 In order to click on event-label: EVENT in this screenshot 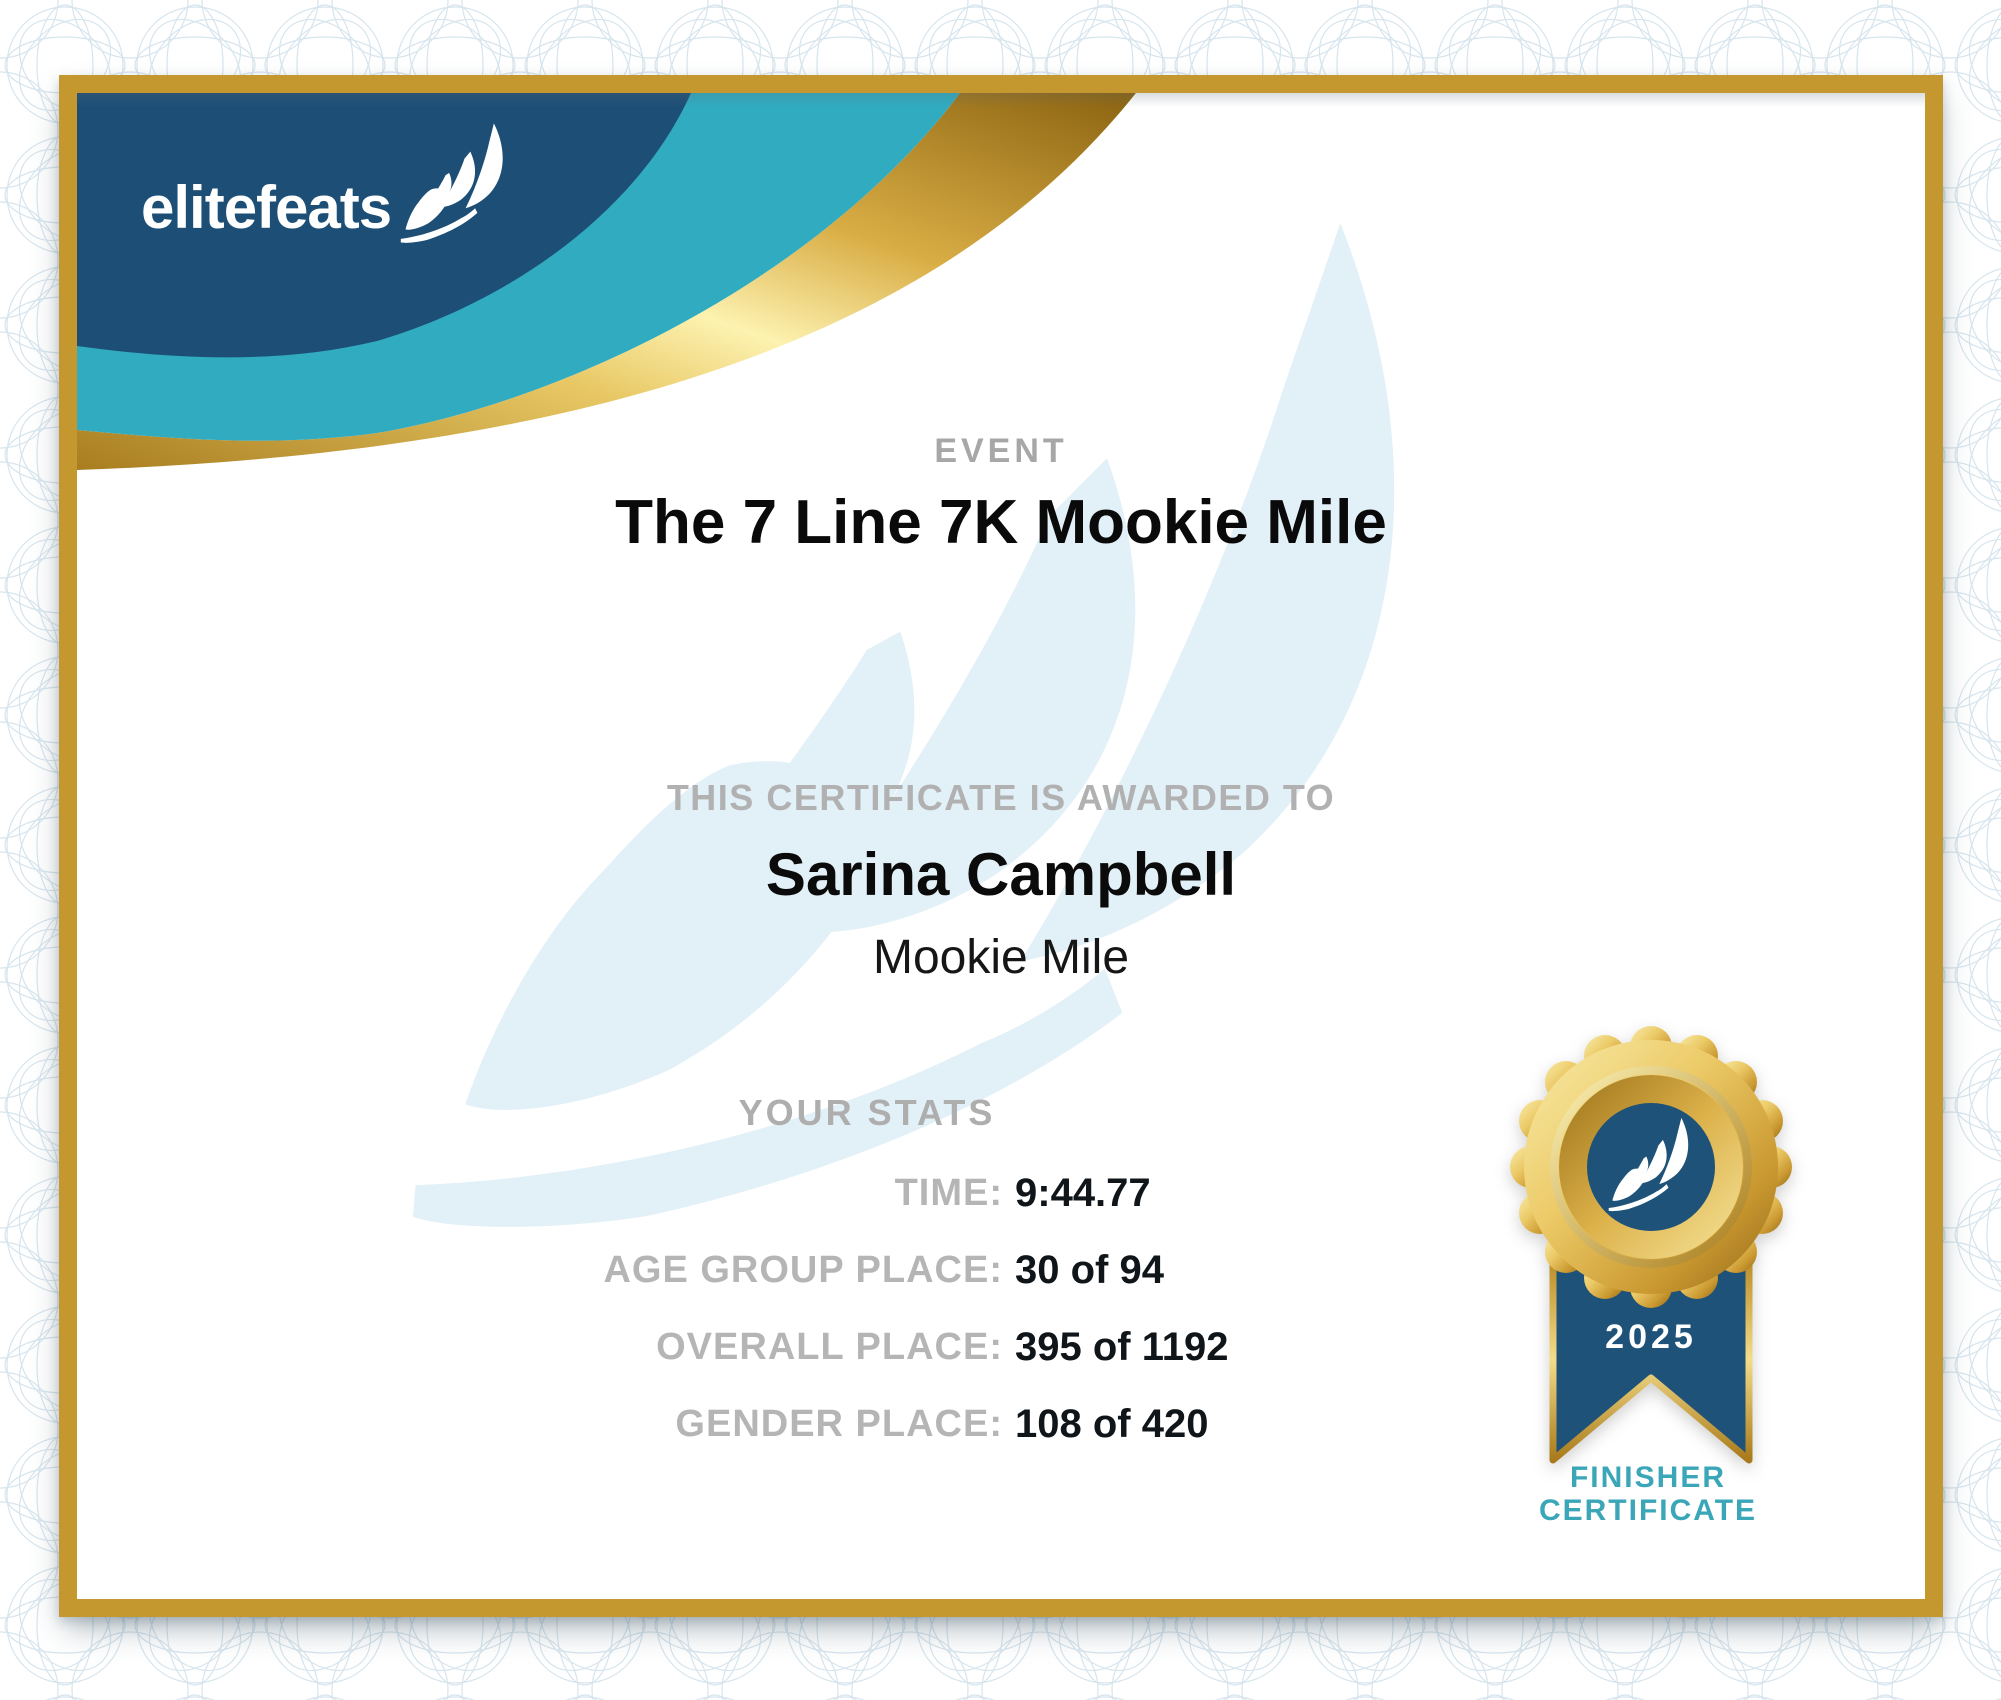, I will do `click(1001, 451)`.